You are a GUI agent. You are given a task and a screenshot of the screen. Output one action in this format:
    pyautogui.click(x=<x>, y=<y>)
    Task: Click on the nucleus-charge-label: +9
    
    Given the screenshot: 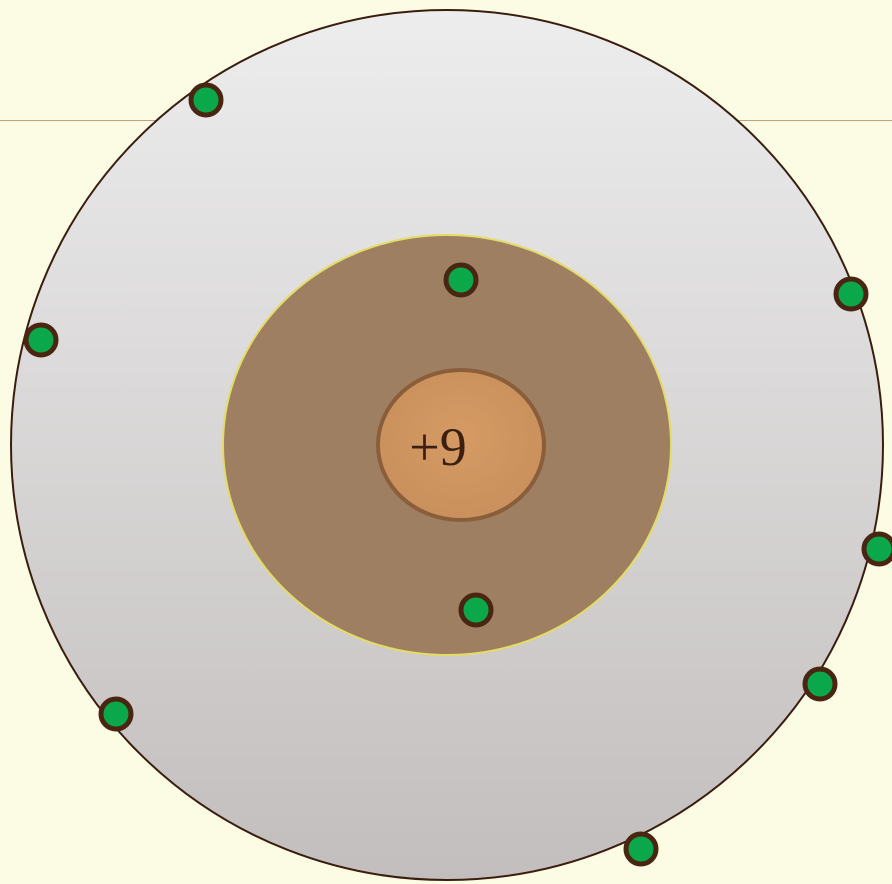 What is the action you would take?
    pyautogui.click(x=437, y=447)
    